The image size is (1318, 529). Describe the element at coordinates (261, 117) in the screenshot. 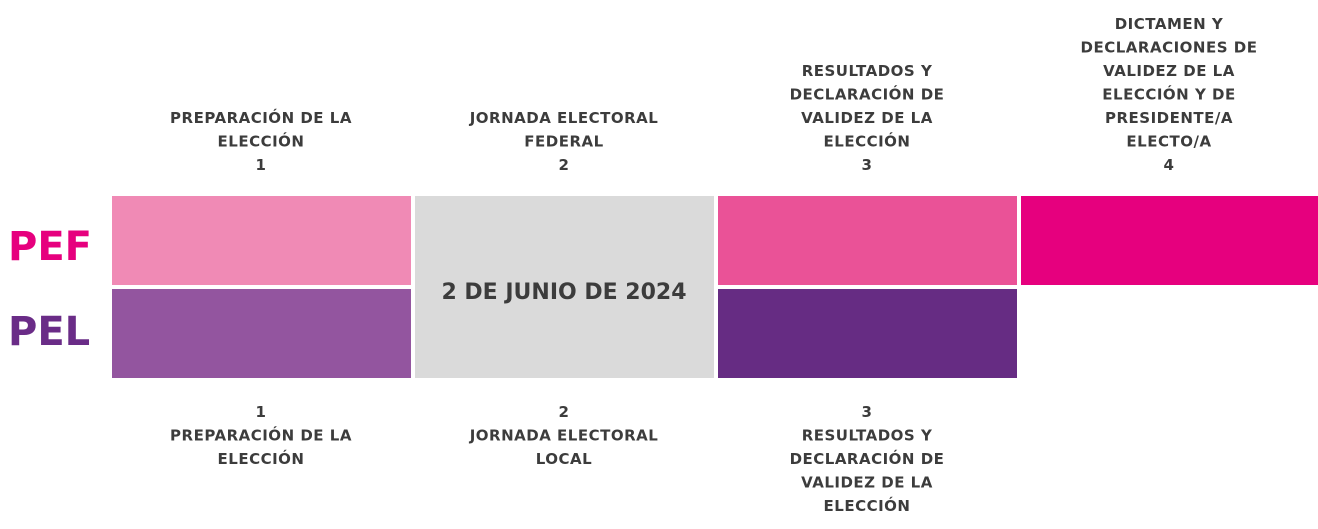

I see `pef-stage-line: PREPARACIÓN DE LA` at that location.